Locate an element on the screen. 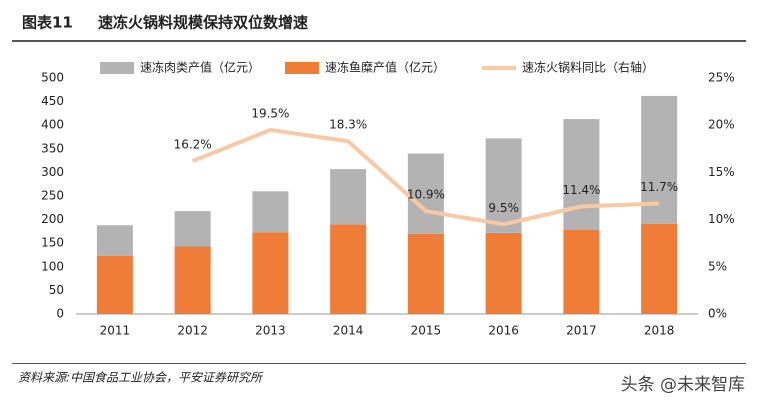 The image size is (757, 410). y2-tick-label: 5% is located at coordinates (717, 266).